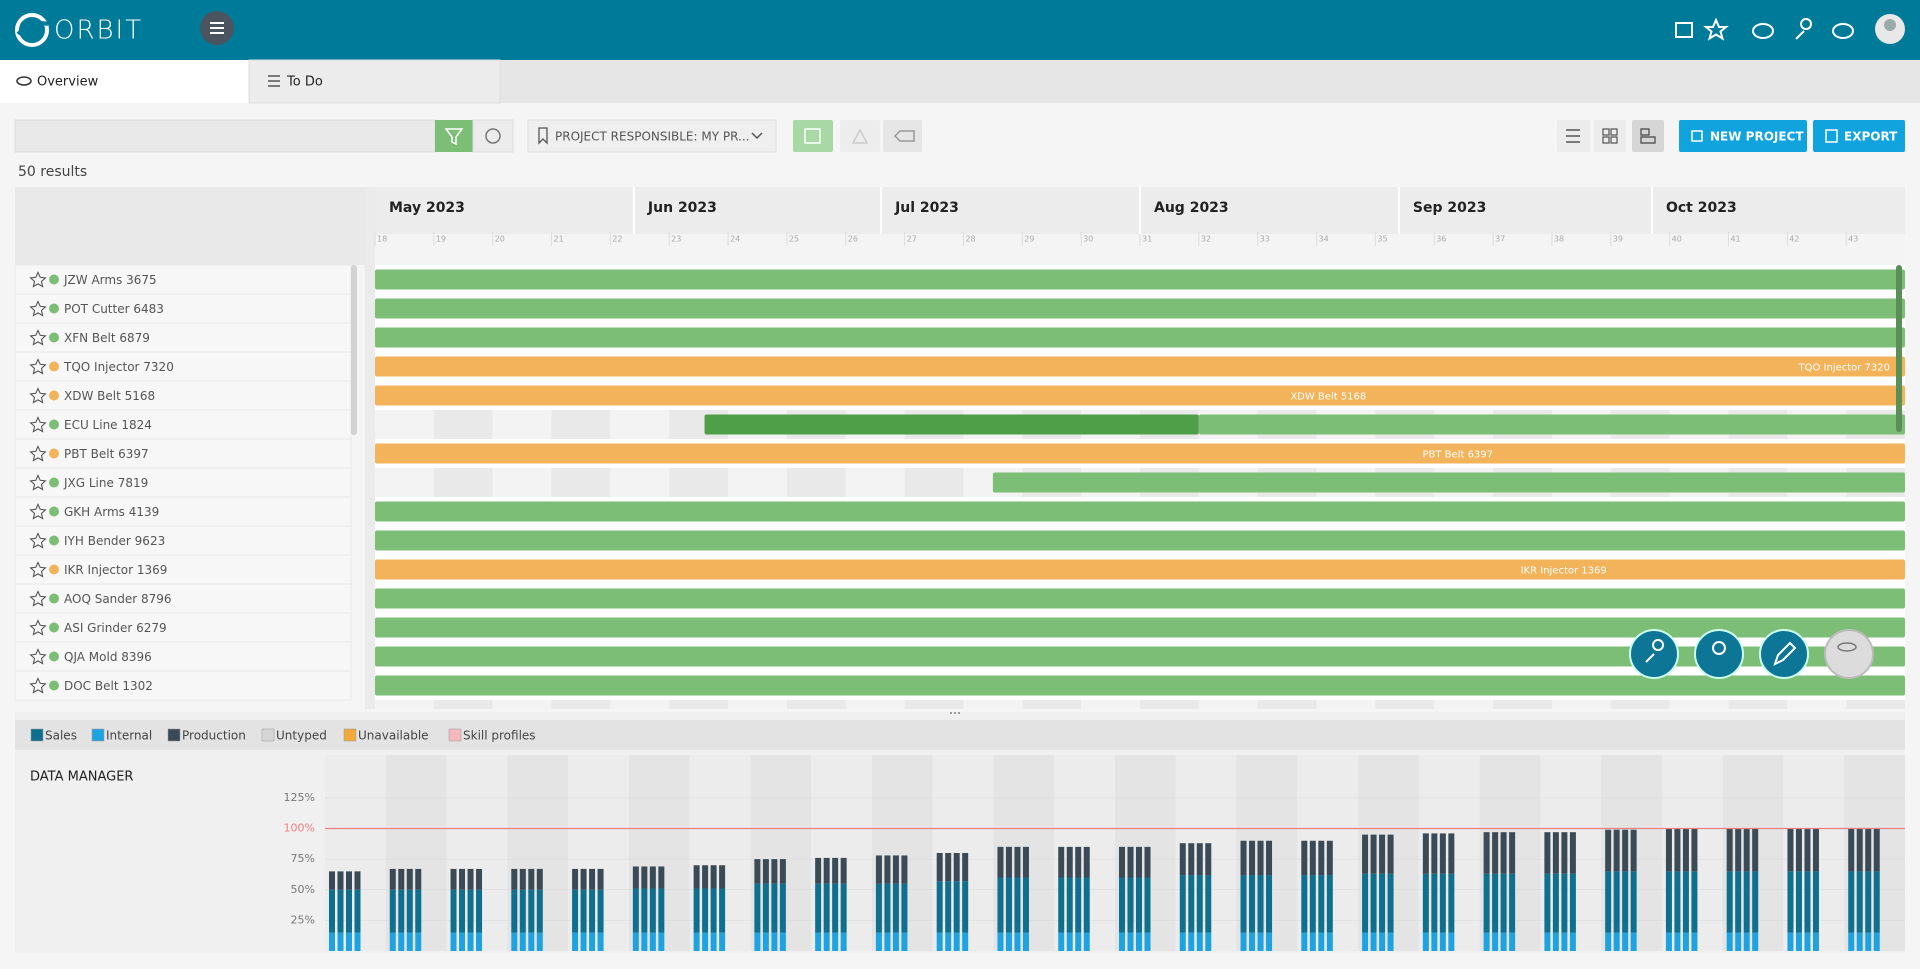 This screenshot has height=969, width=1920. I want to click on list-scrollbar, so click(354, 350).